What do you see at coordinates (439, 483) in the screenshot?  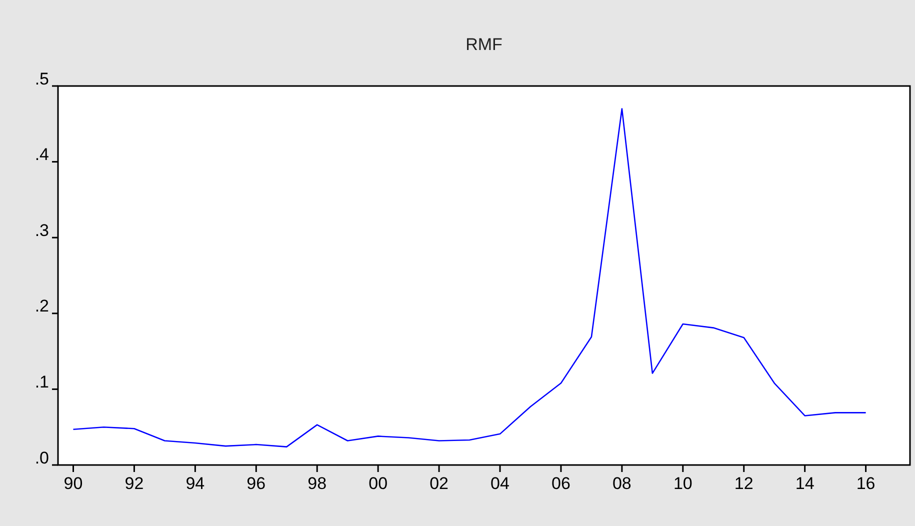 I see `x-tick-label: 02` at bounding box center [439, 483].